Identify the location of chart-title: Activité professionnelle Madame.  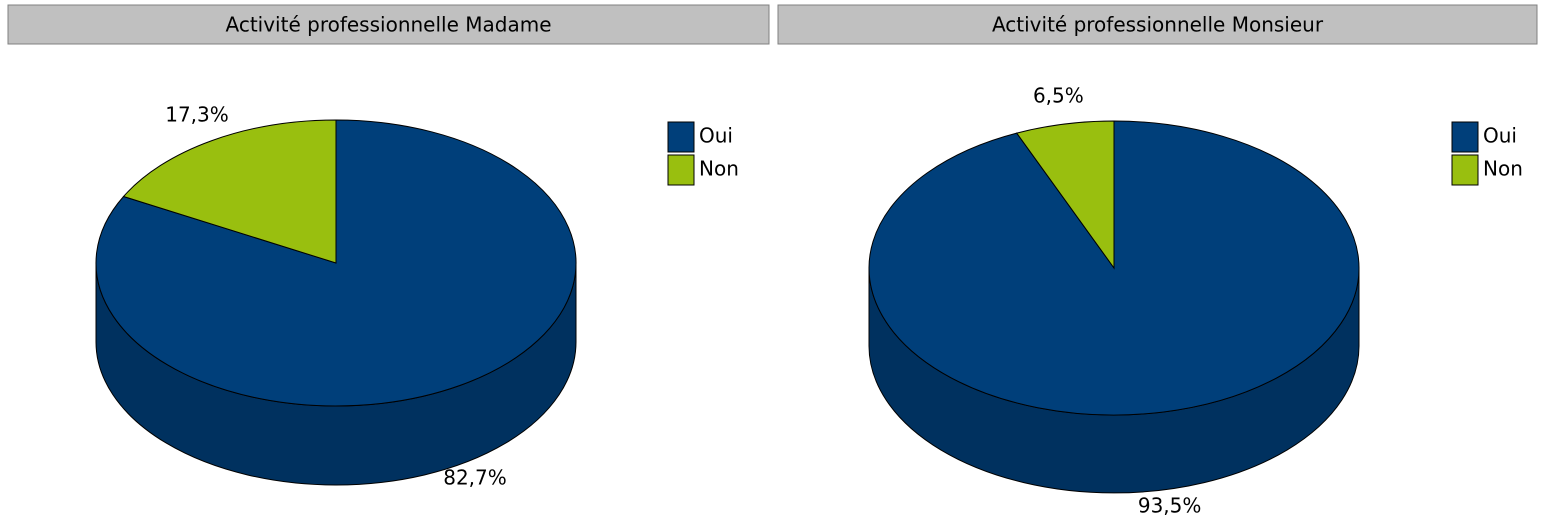
(389, 25).